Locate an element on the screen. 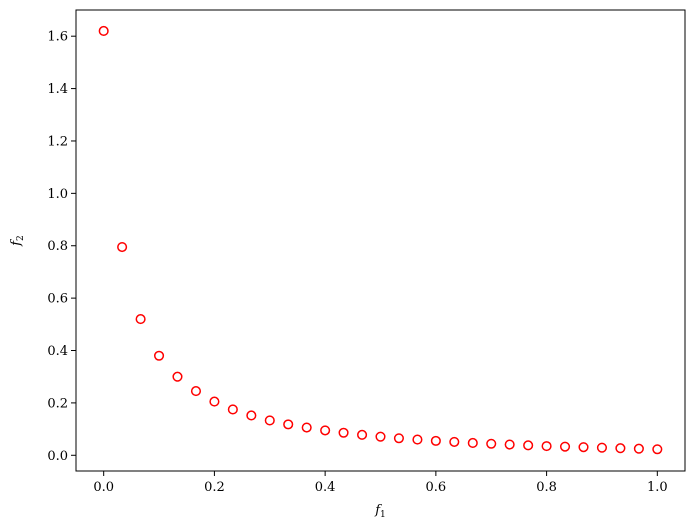 This screenshot has height=528, width=694. x-tick-label: 0.0 is located at coordinates (103, 487).